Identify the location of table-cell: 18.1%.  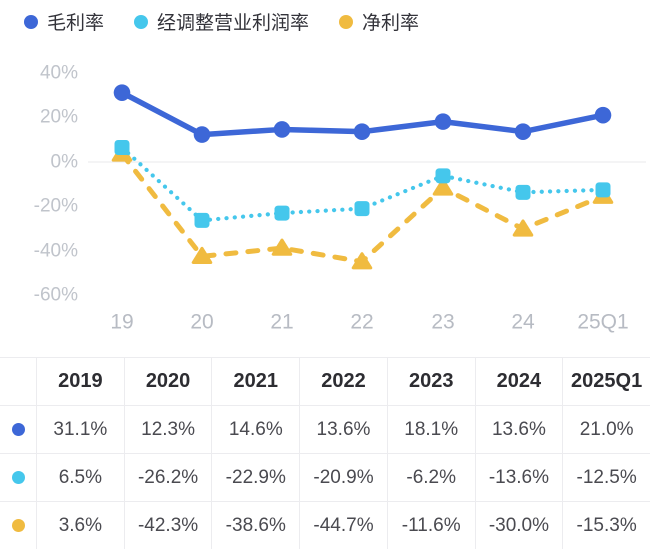
(430, 429).